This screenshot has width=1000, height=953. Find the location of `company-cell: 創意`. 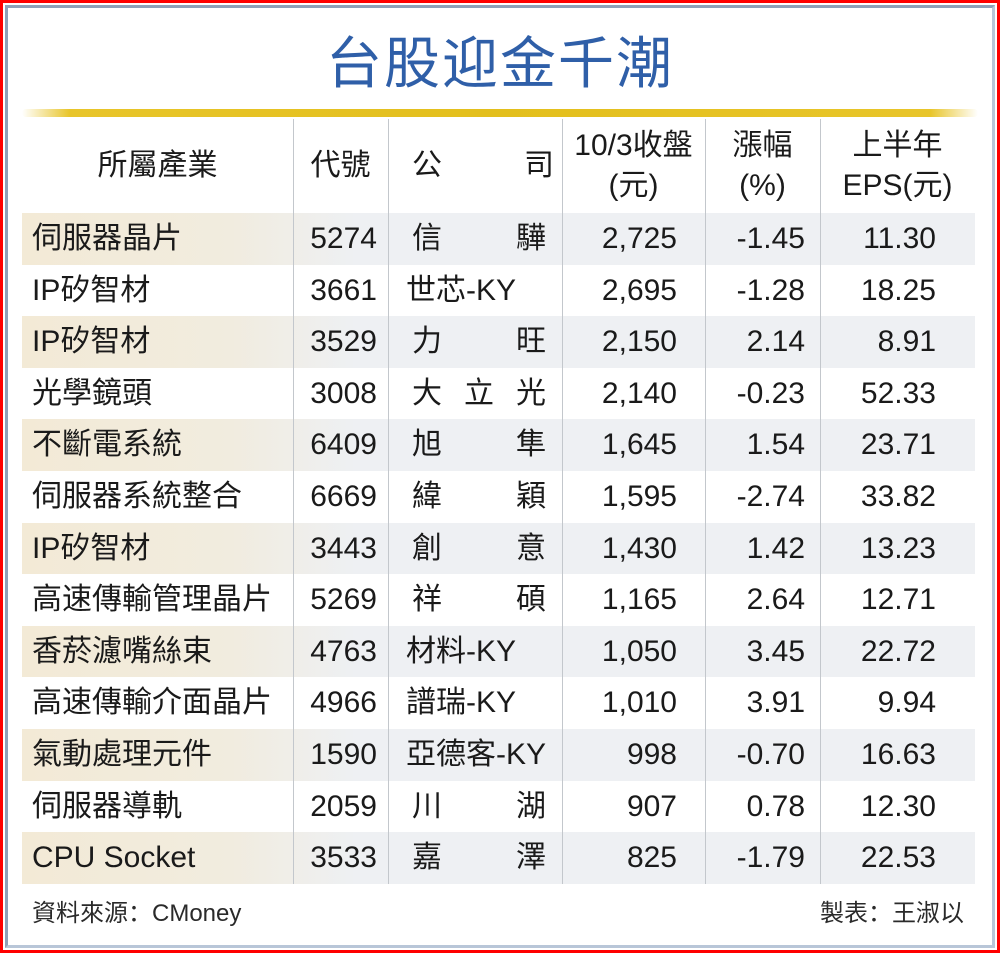

company-cell: 創意 is located at coordinates (472, 549).